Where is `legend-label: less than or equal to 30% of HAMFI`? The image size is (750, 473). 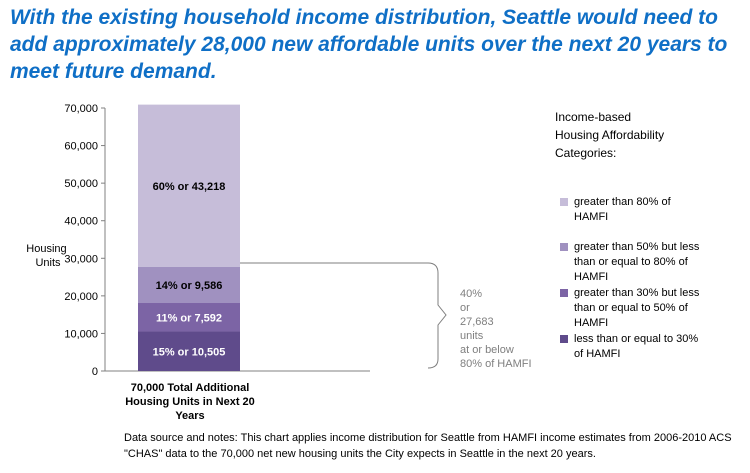
legend-label: less than or equal to 30% of HAMFI is located at coordinates (636, 346).